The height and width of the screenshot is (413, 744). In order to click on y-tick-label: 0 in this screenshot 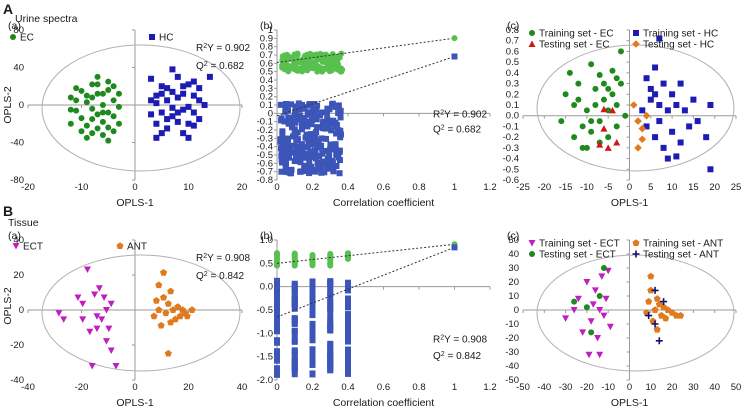, I will do `click(270, 113)`.